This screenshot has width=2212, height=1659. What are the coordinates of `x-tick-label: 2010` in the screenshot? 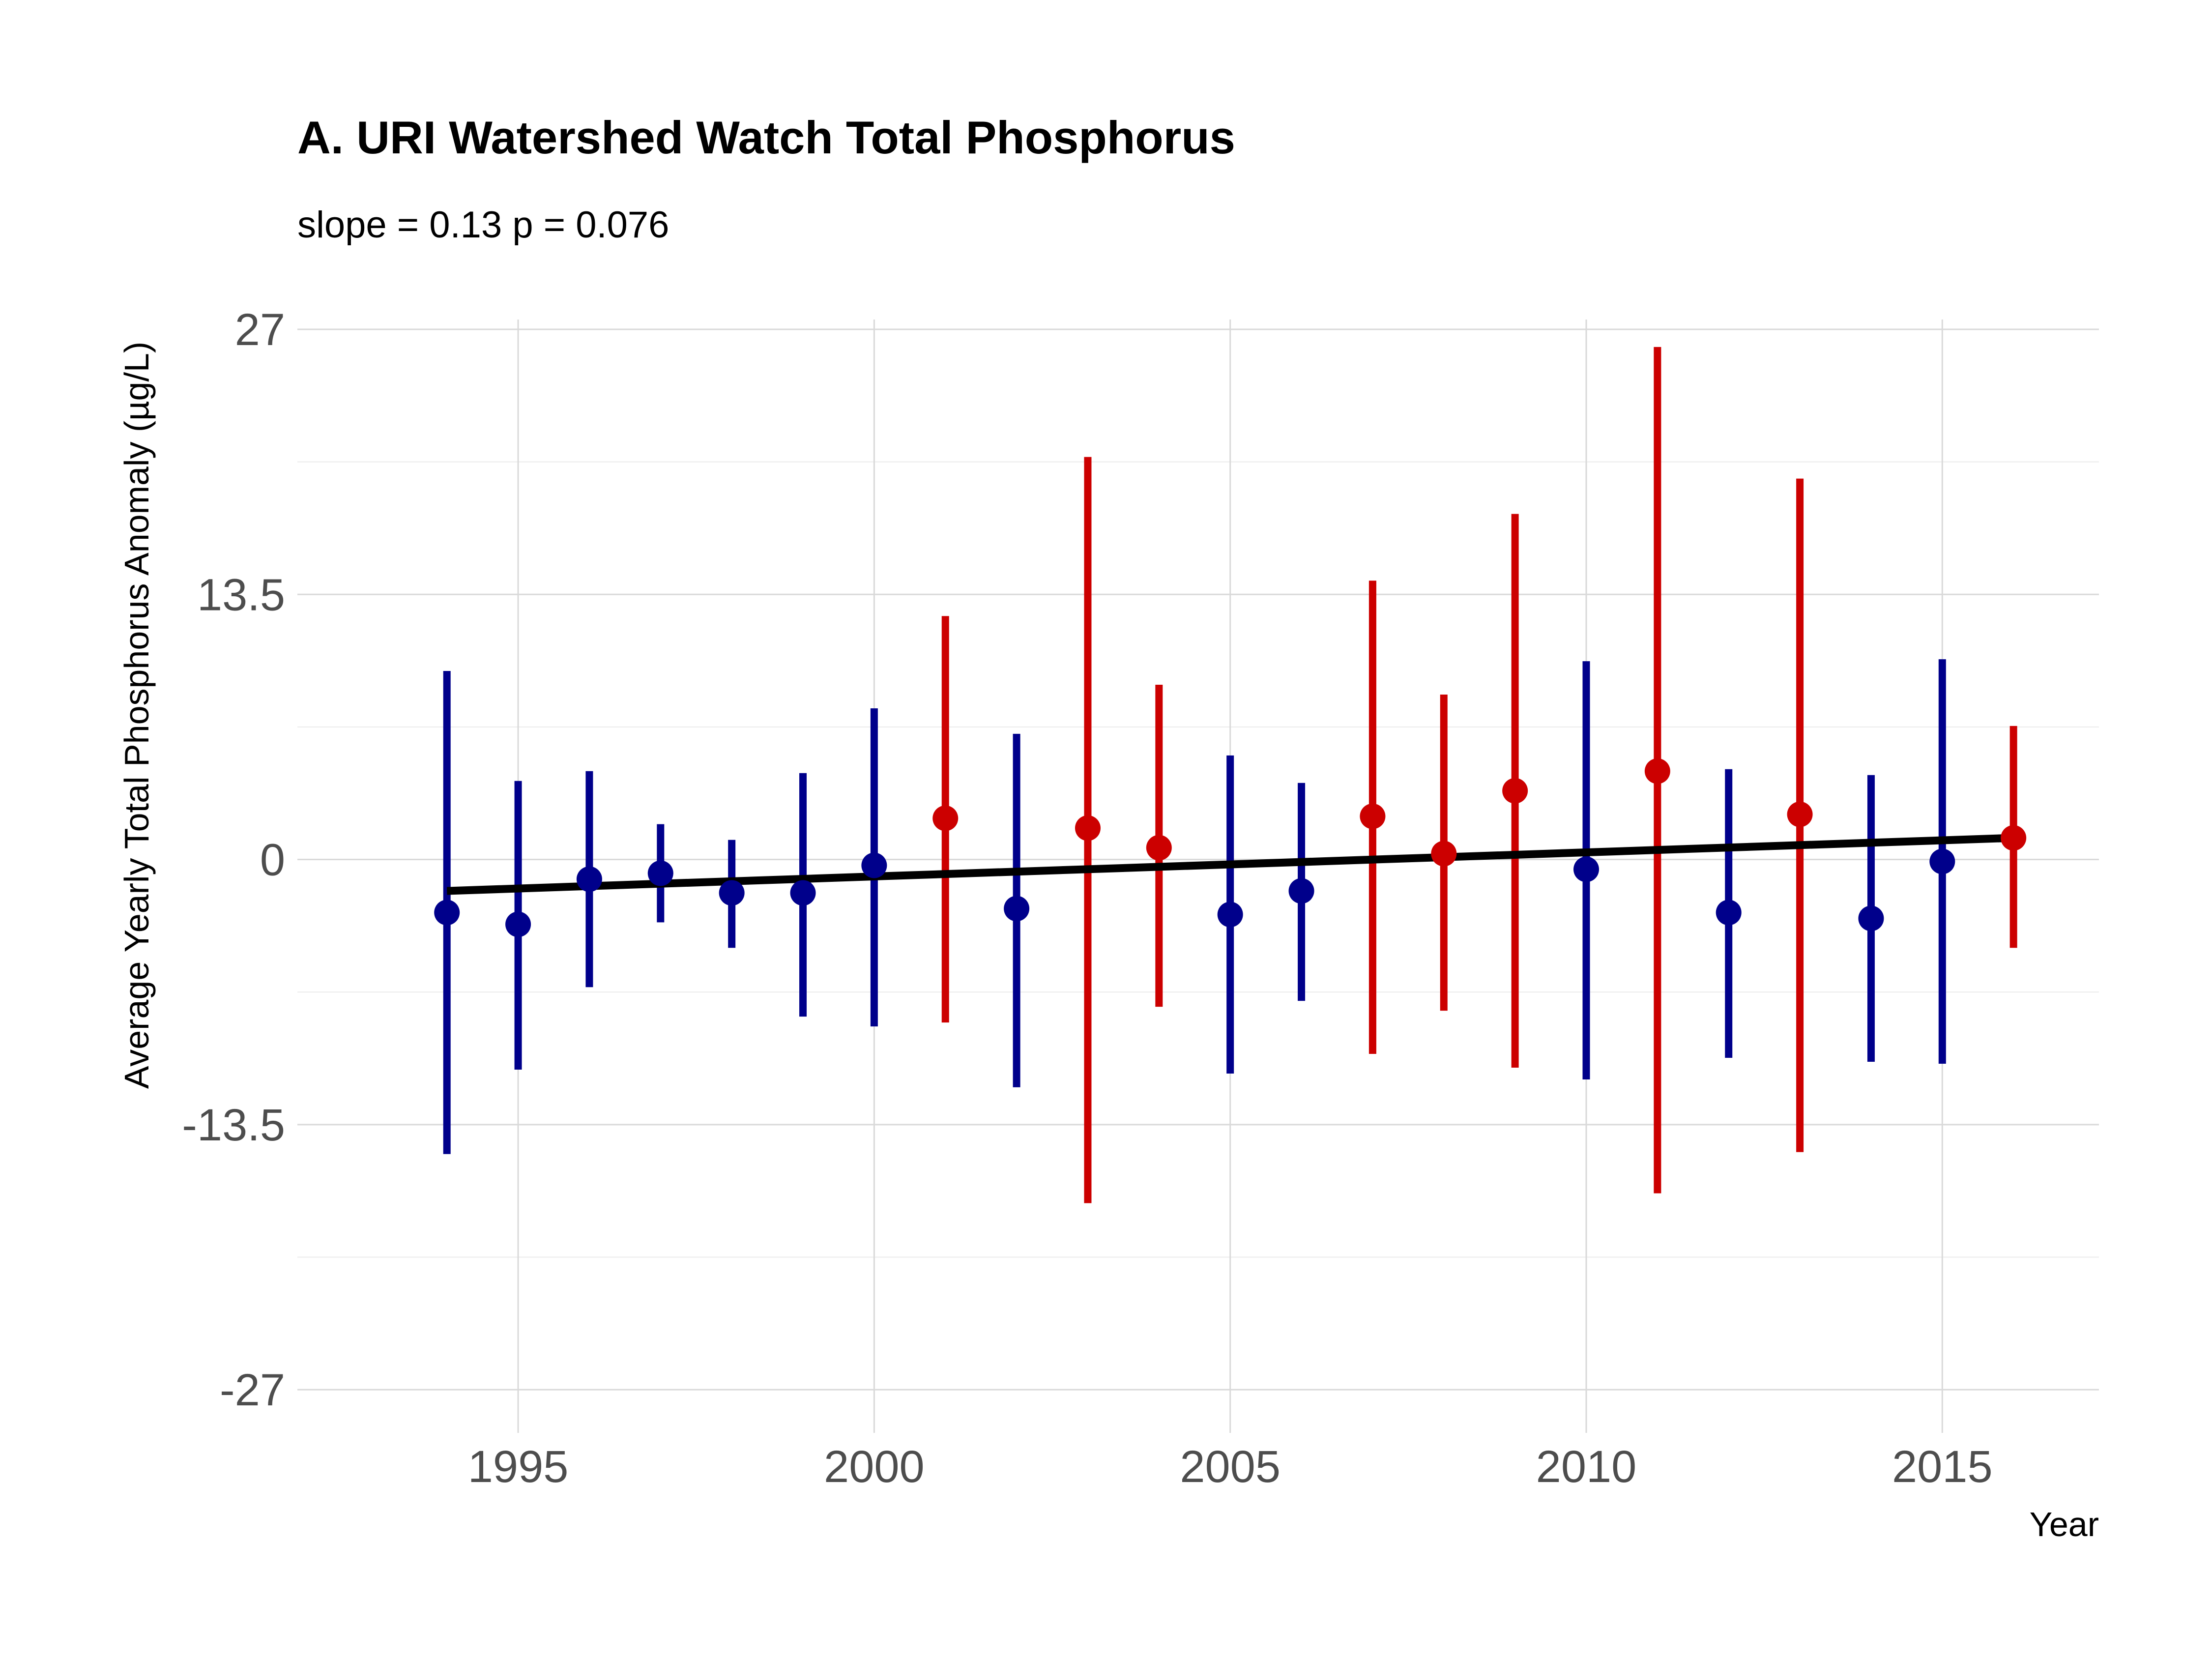 It's located at (1586, 1467).